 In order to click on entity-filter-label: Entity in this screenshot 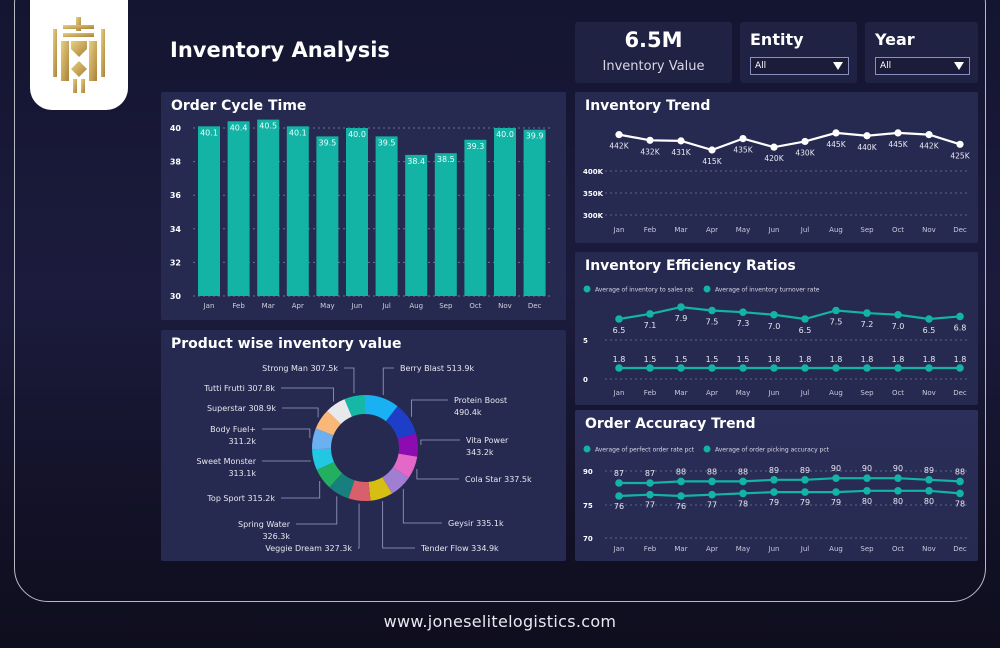, I will do `click(777, 39)`.